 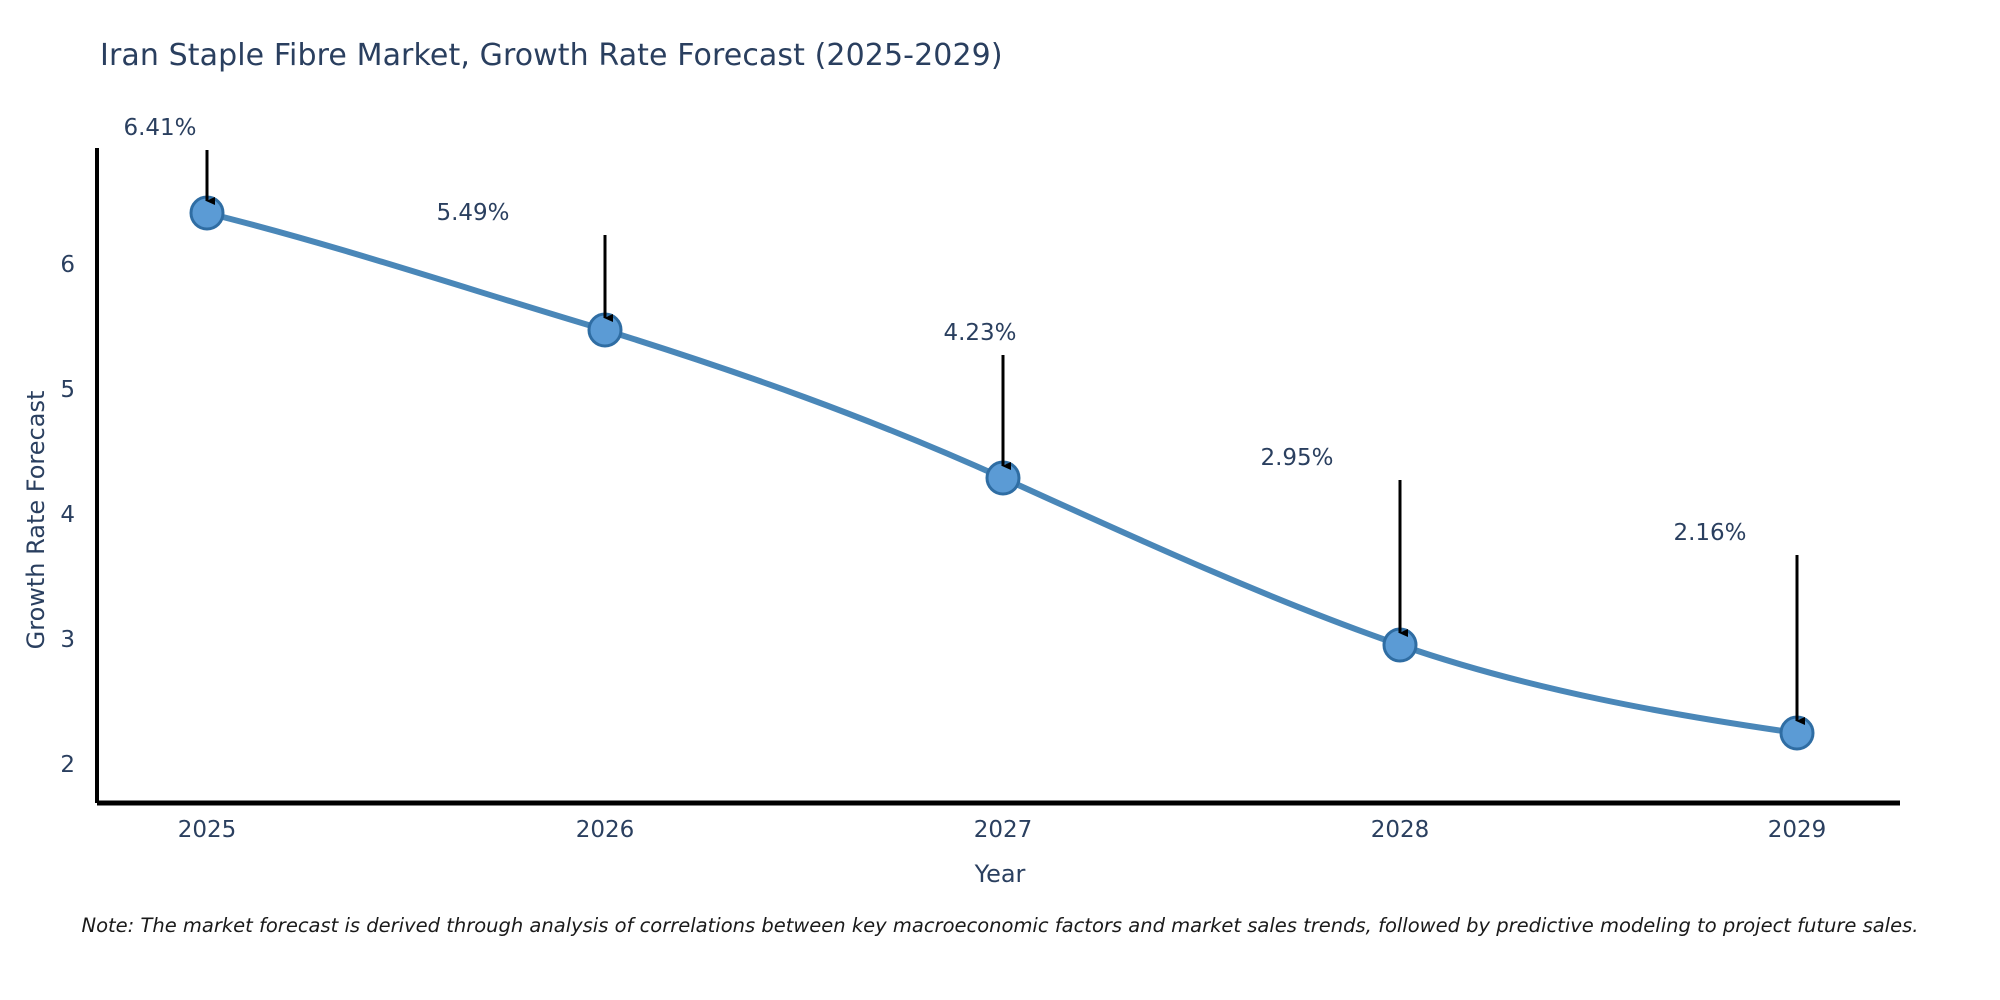 What do you see at coordinates (67, 390) in the screenshot?
I see `y-tick-label: 5` at bounding box center [67, 390].